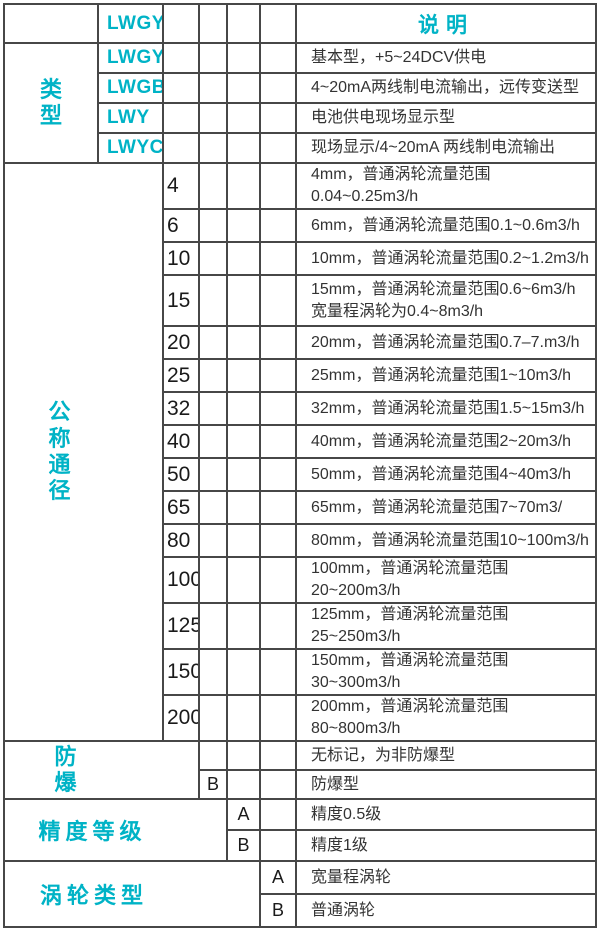 The width and height of the screenshot is (600, 928). Describe the element at coordinates (446, 755) in the screenshot. I see `description-cell: 无标记，为非防爆型` at that location.